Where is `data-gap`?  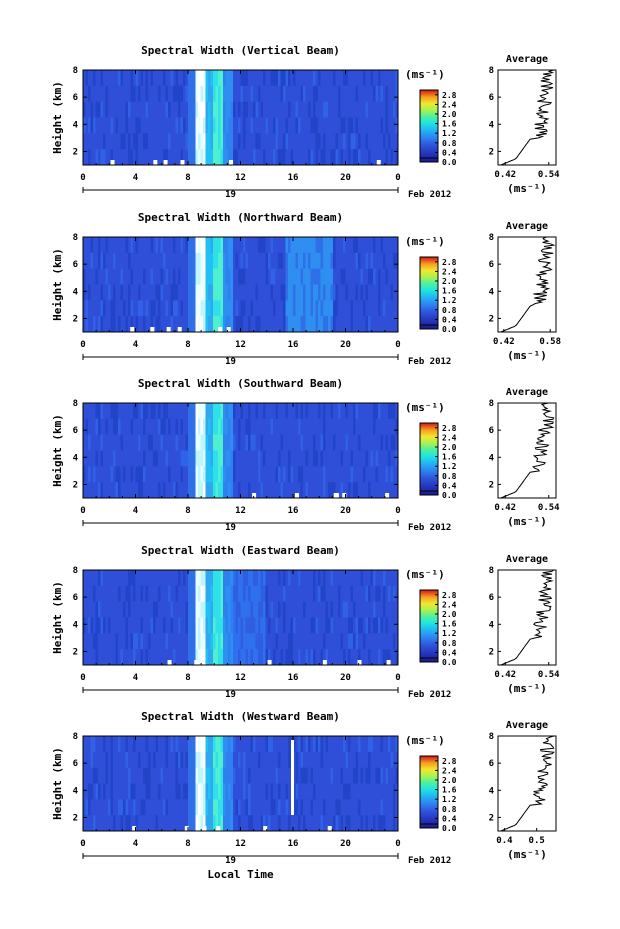
data-gap is located at coordinates (329, 828).